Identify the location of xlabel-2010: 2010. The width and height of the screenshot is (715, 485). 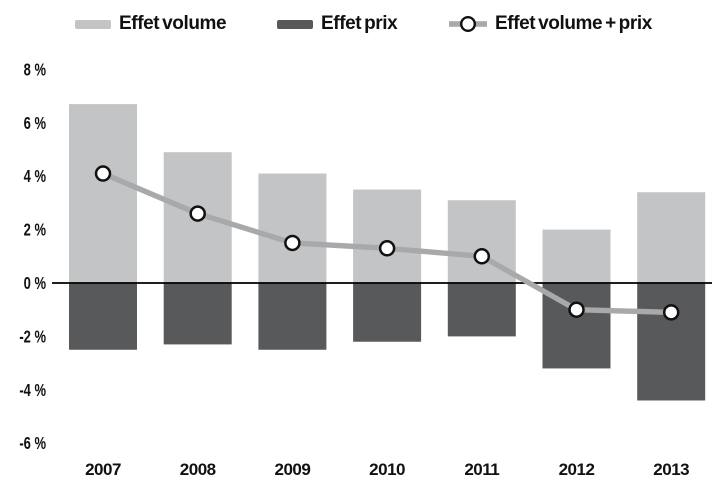
(387, 469).